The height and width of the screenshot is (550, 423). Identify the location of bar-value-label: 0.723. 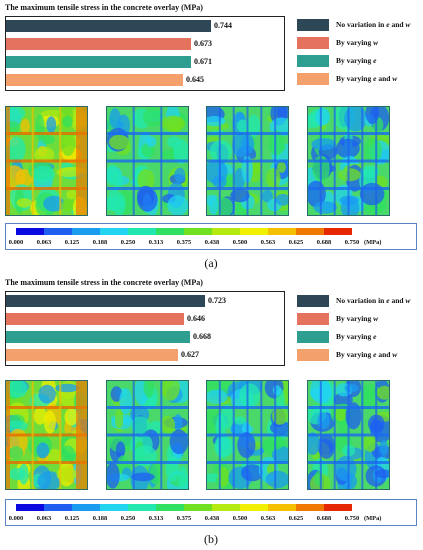
(217, 300).